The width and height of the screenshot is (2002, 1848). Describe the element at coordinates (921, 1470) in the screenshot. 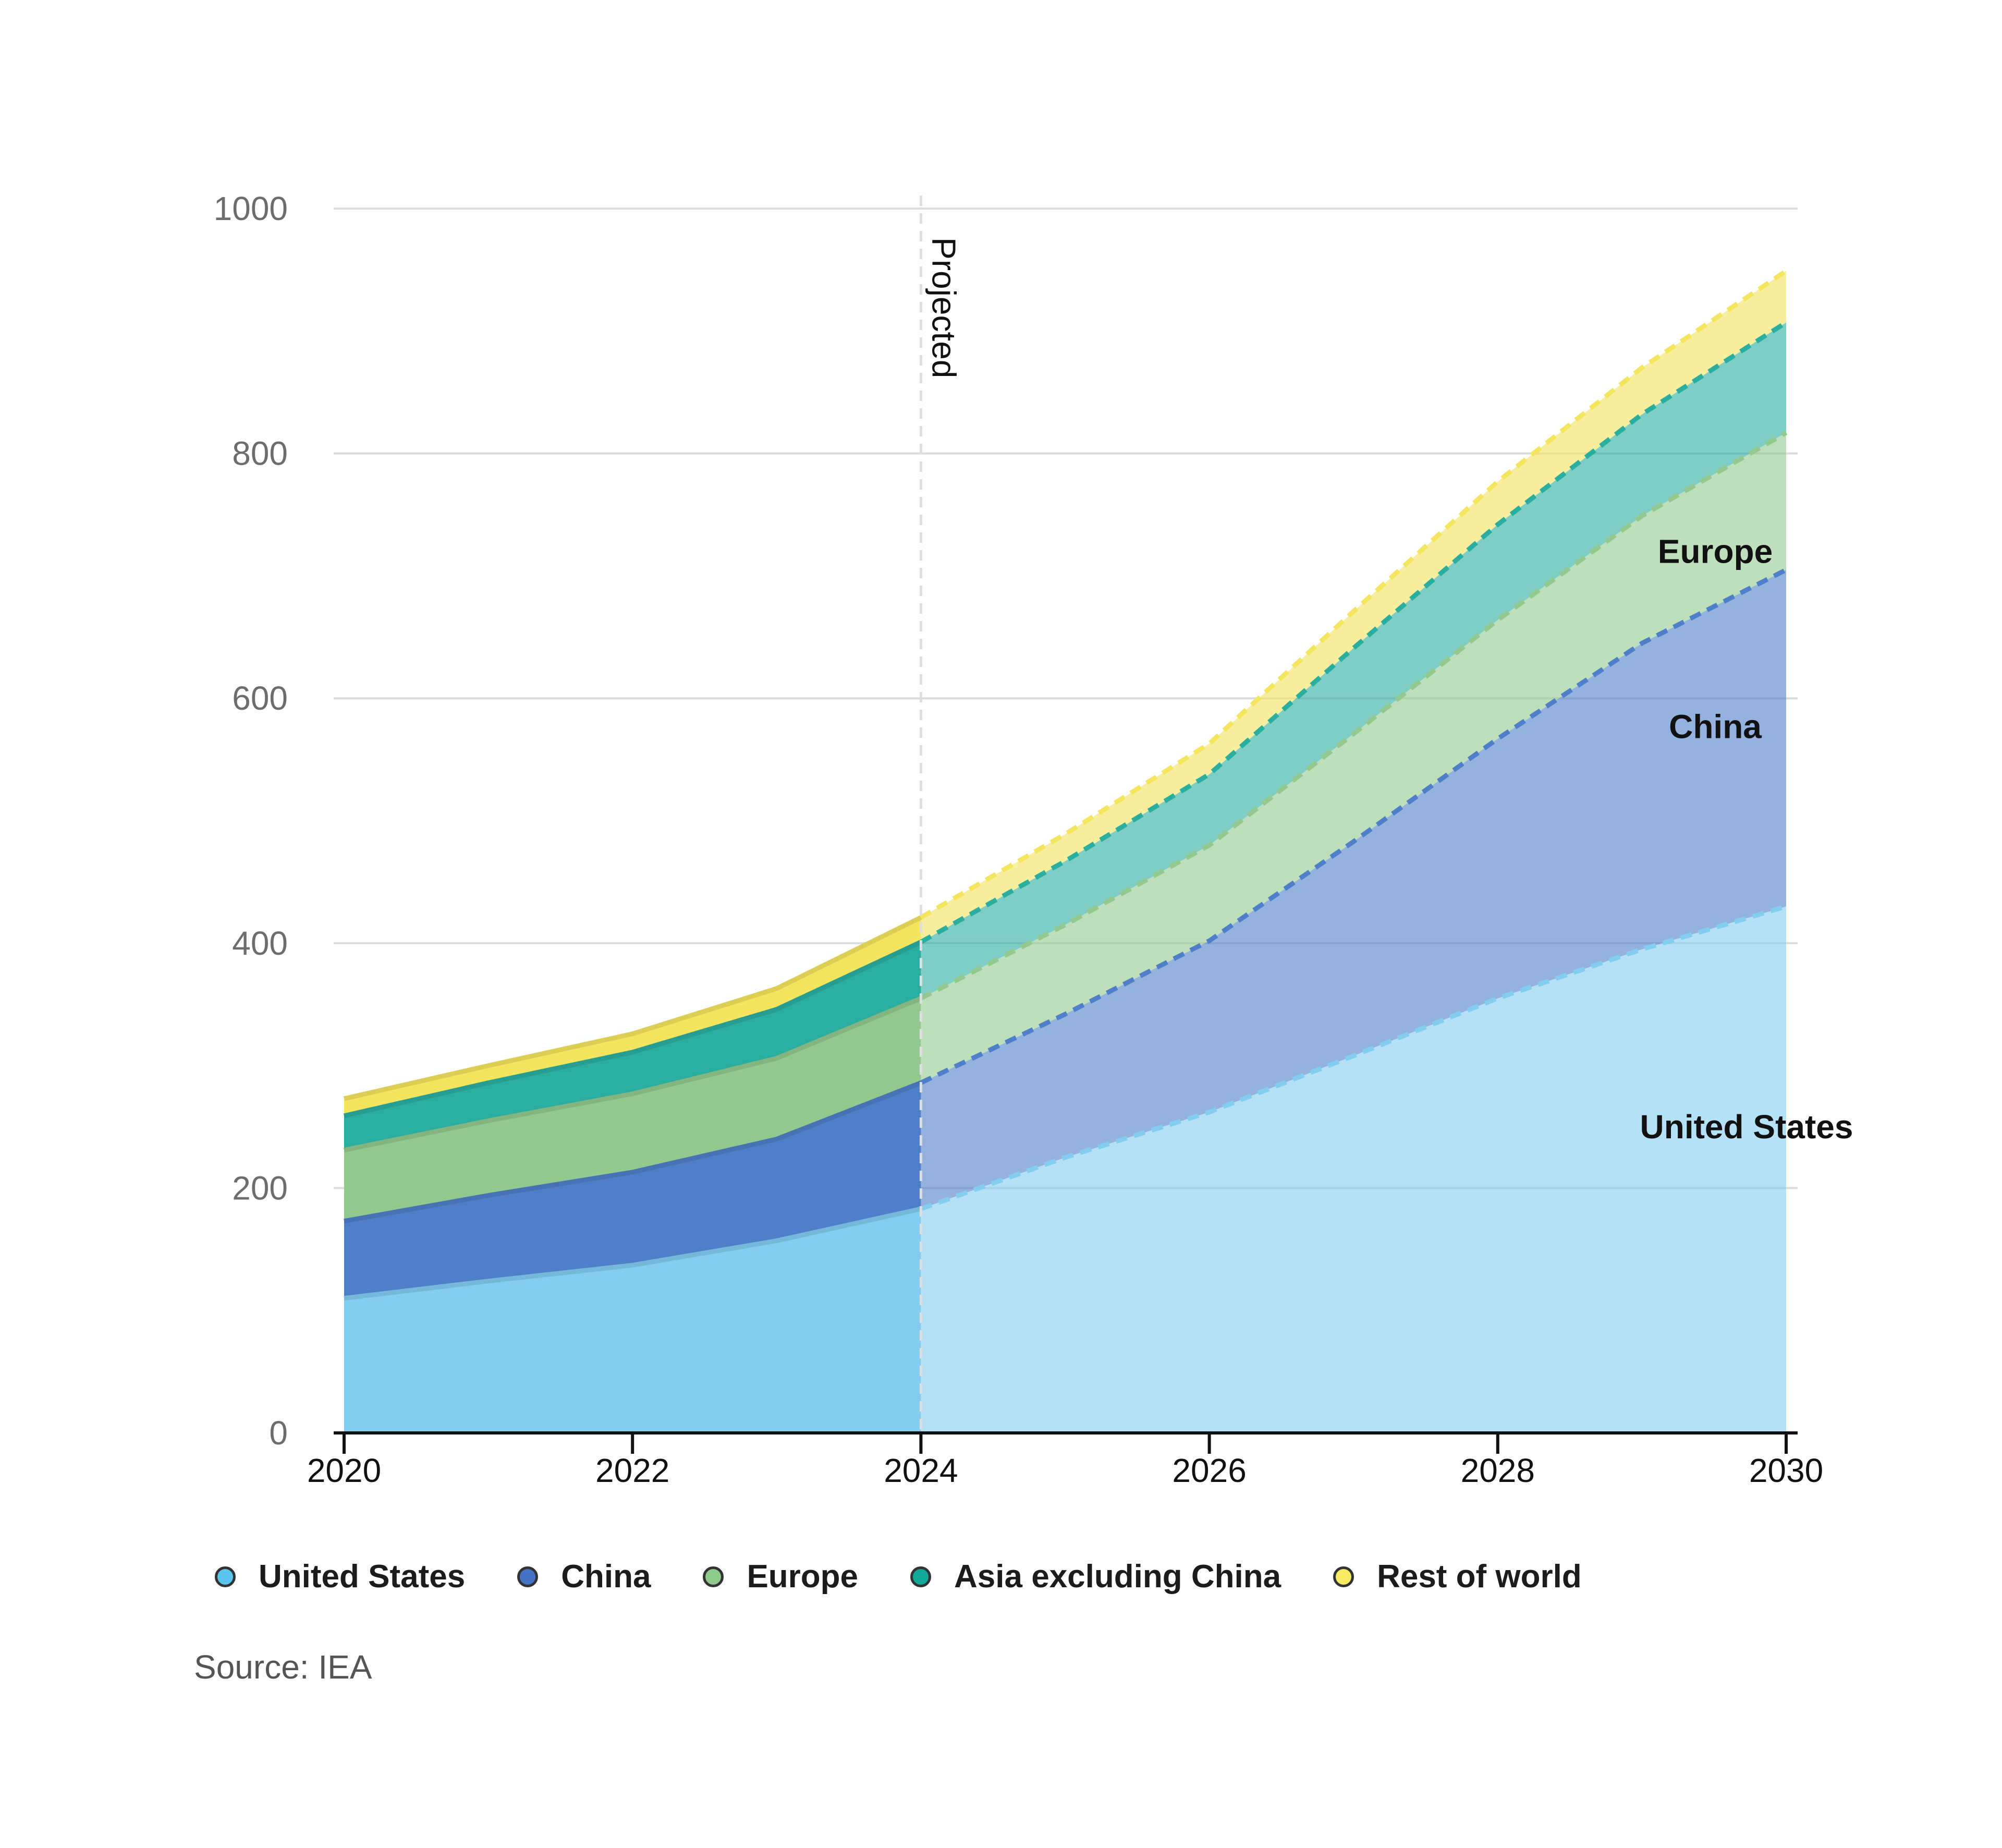

I see `x-tick-label-2024: 2024` at that location.